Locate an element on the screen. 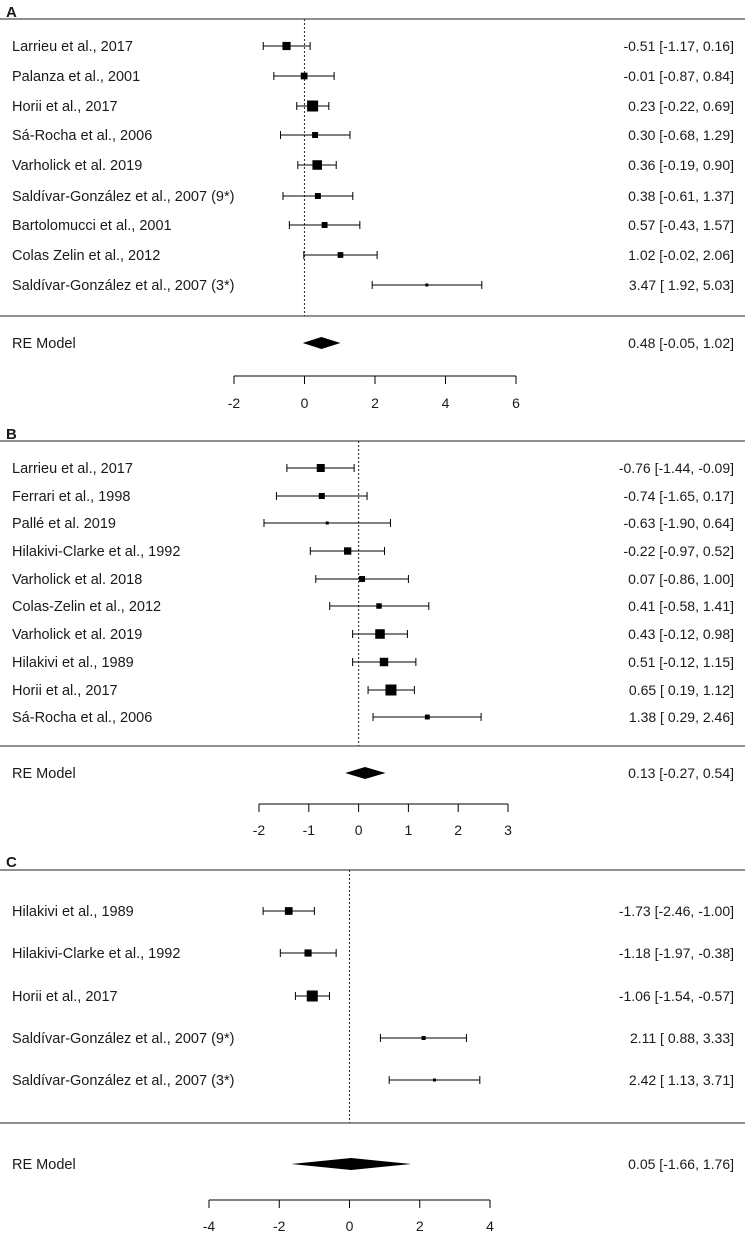 The image size is (745, 1239). study-label: Colas Zelin et al., 2012 is located at coordinates (86, 256).